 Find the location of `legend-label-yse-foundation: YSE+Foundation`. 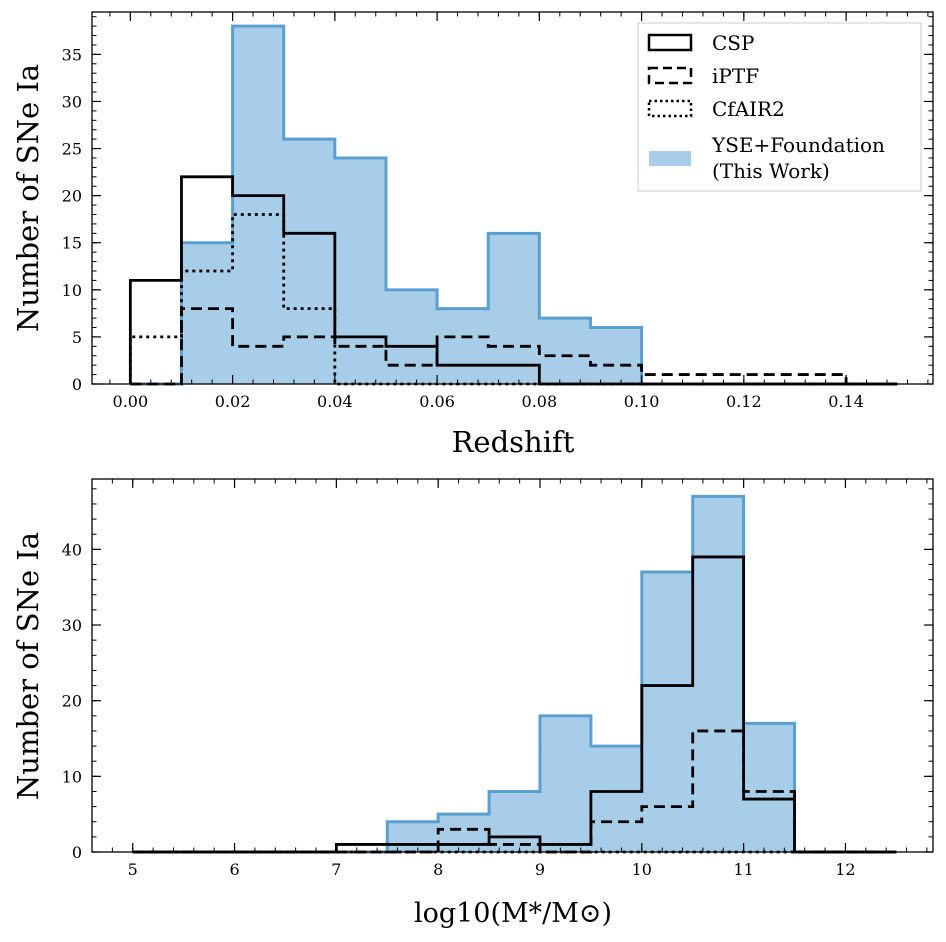

legend-label-yse-foundation: YSE+Foundation is located at coordinates (798, 145).